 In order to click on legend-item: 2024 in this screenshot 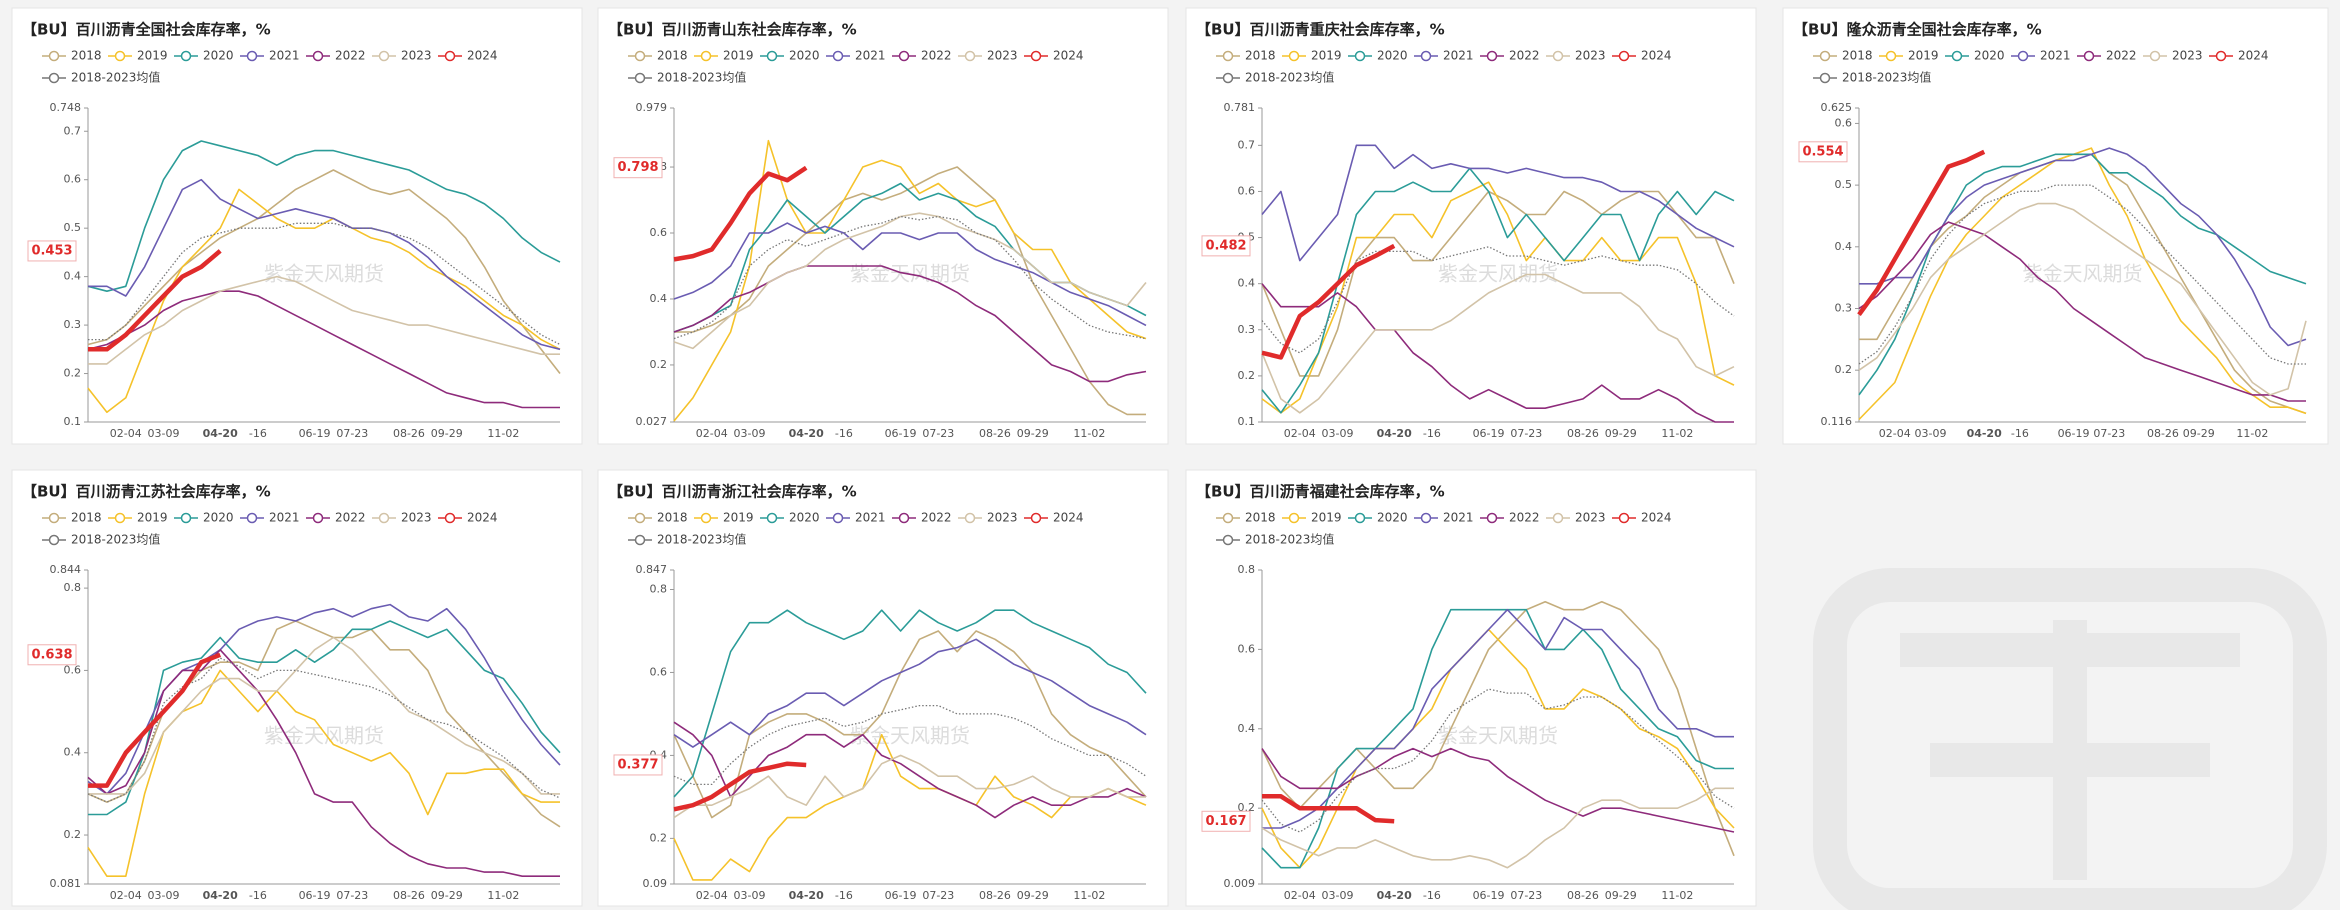, I will do `click(1642, 518)`.